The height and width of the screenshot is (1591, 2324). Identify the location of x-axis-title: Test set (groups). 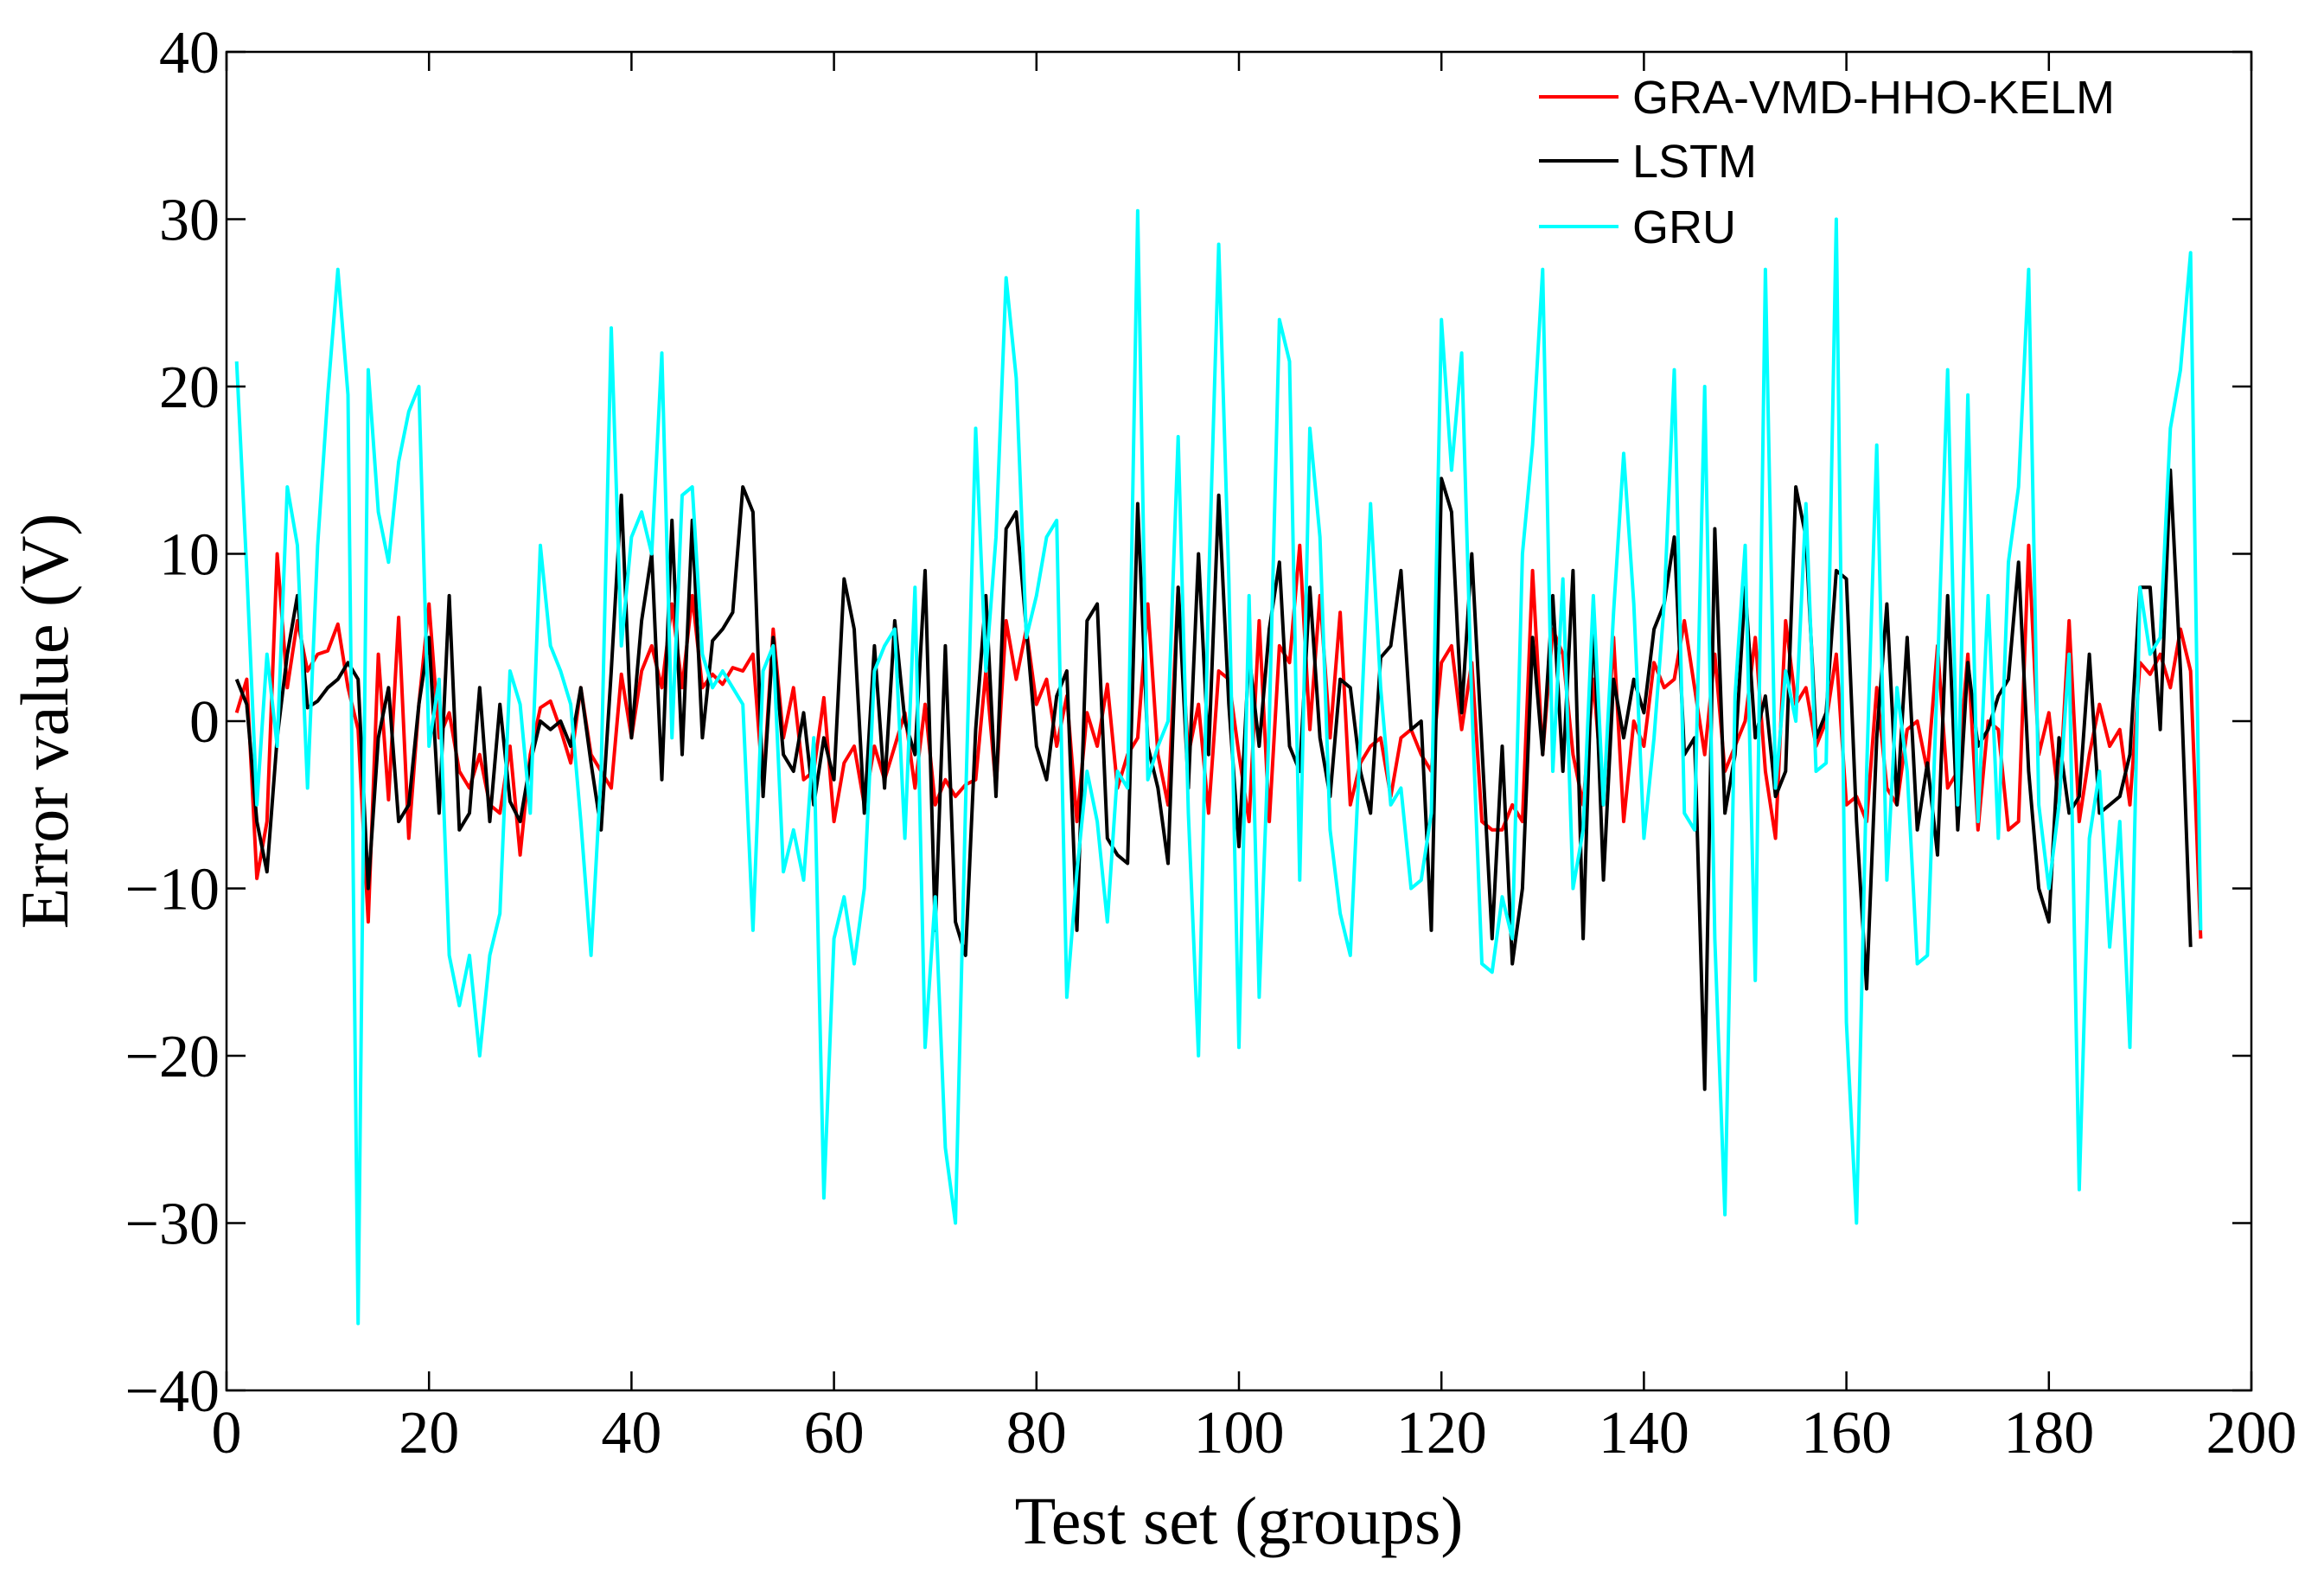
(1239, 1520).